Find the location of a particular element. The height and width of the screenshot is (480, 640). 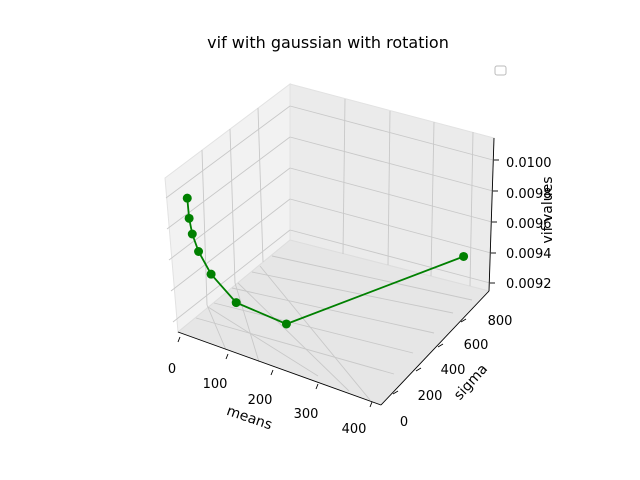

x-axis-line is located at coordinates (279, 368).